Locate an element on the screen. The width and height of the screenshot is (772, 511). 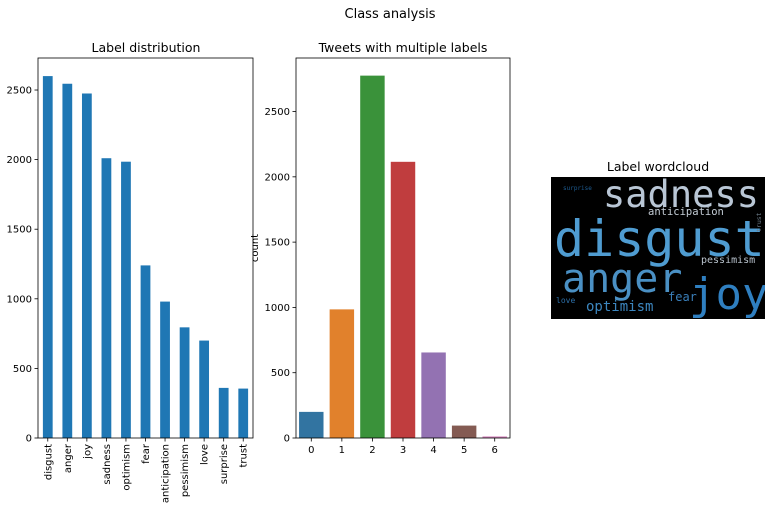
wordcloud-word: sadness is located at coordinates (681, 194).